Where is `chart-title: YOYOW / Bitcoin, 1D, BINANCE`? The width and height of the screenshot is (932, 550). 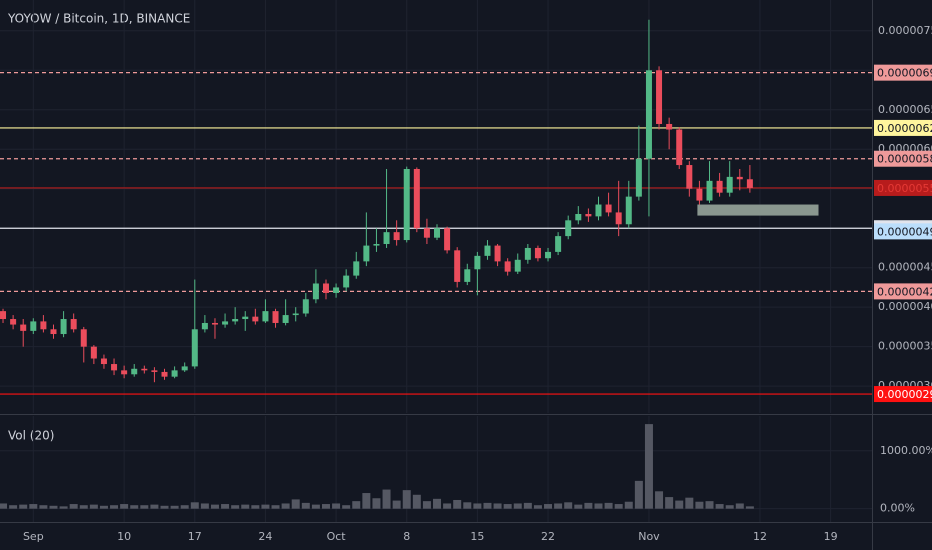 chart-title: YOYOW / Bitcoin, 1D, BINANCE is located at coordinates (98, 19).